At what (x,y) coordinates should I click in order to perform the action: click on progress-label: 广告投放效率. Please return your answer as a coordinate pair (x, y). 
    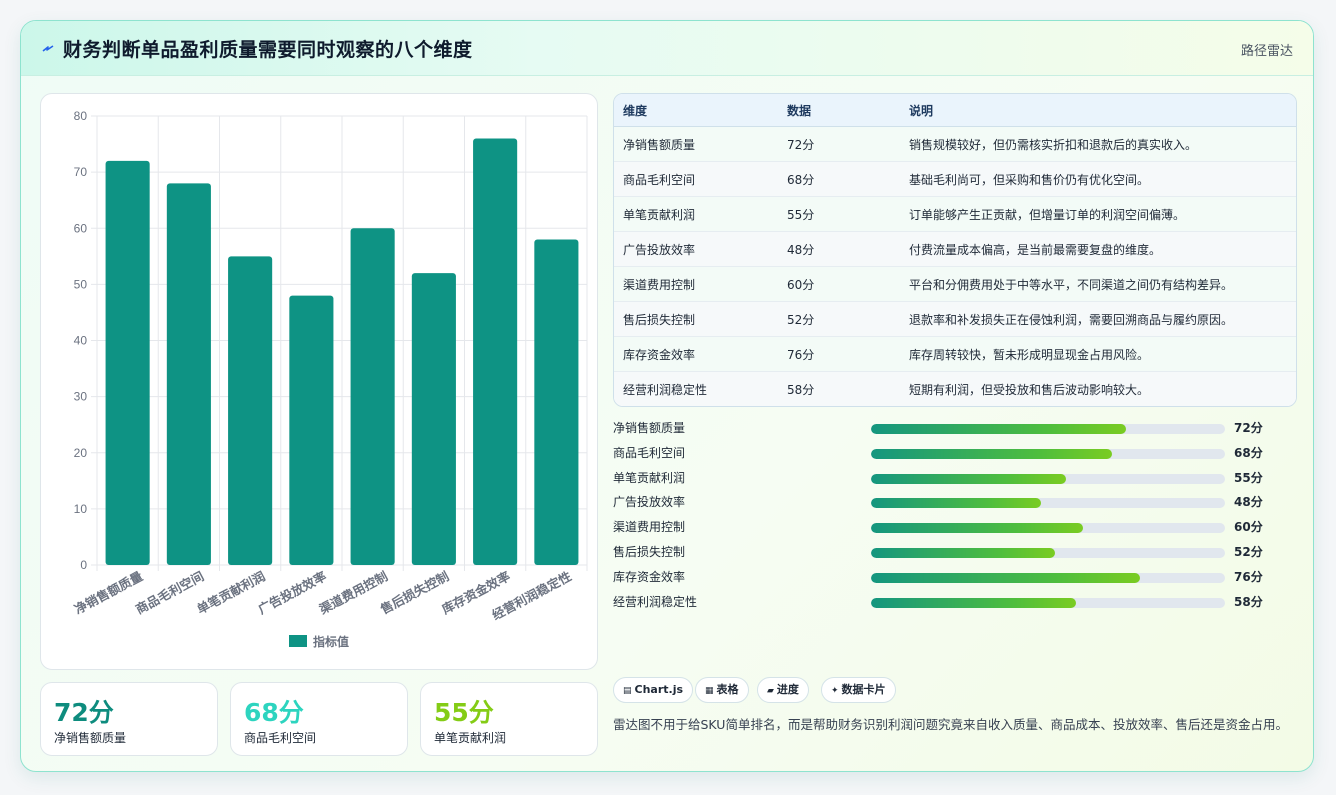
    Looking at the image, I should click on (649, 502).